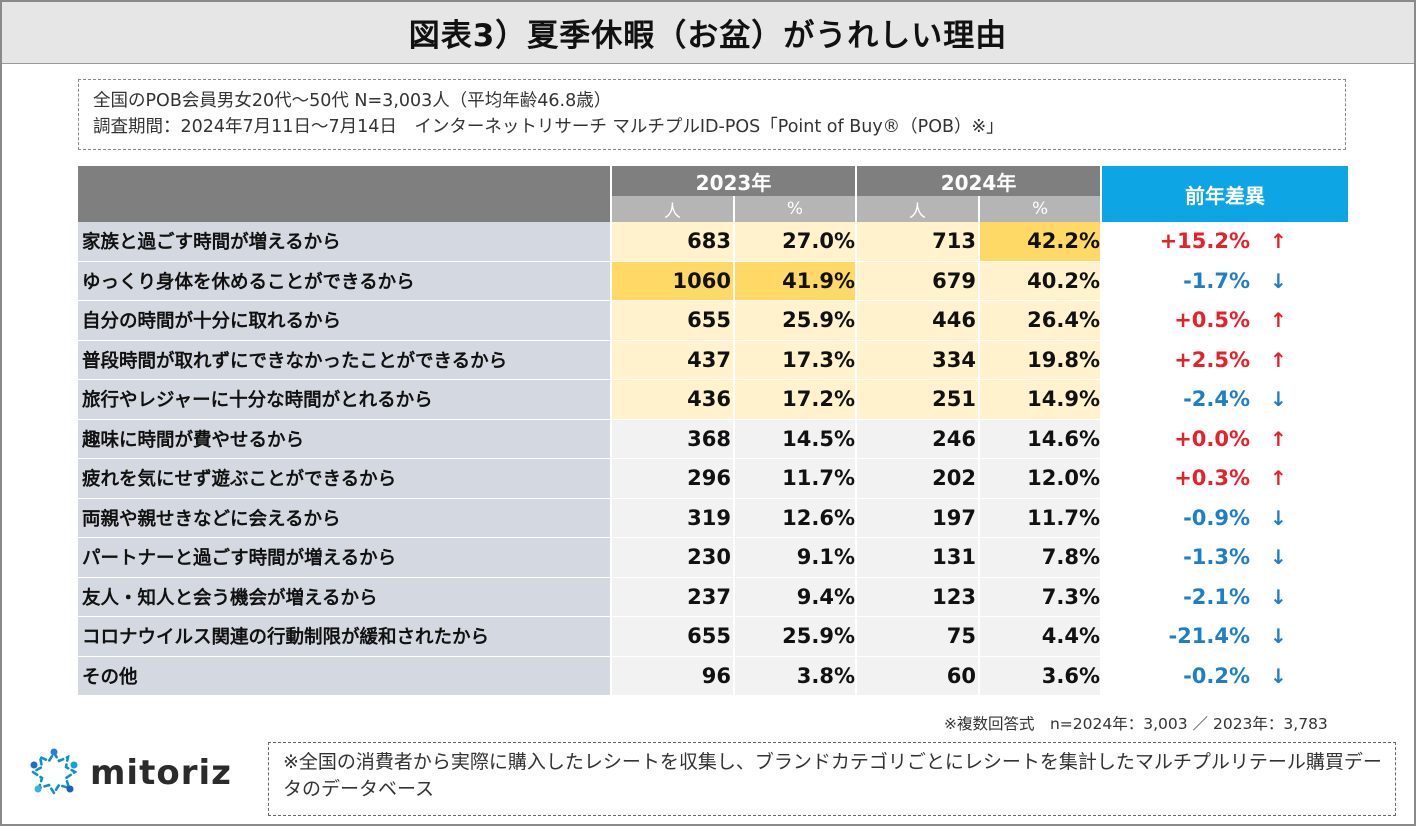 This screenshot has width=1416, height=826. Describe the element at coordinates (795, 439) in the screenshot. I see `pct-2023: 14.5%` at that location.